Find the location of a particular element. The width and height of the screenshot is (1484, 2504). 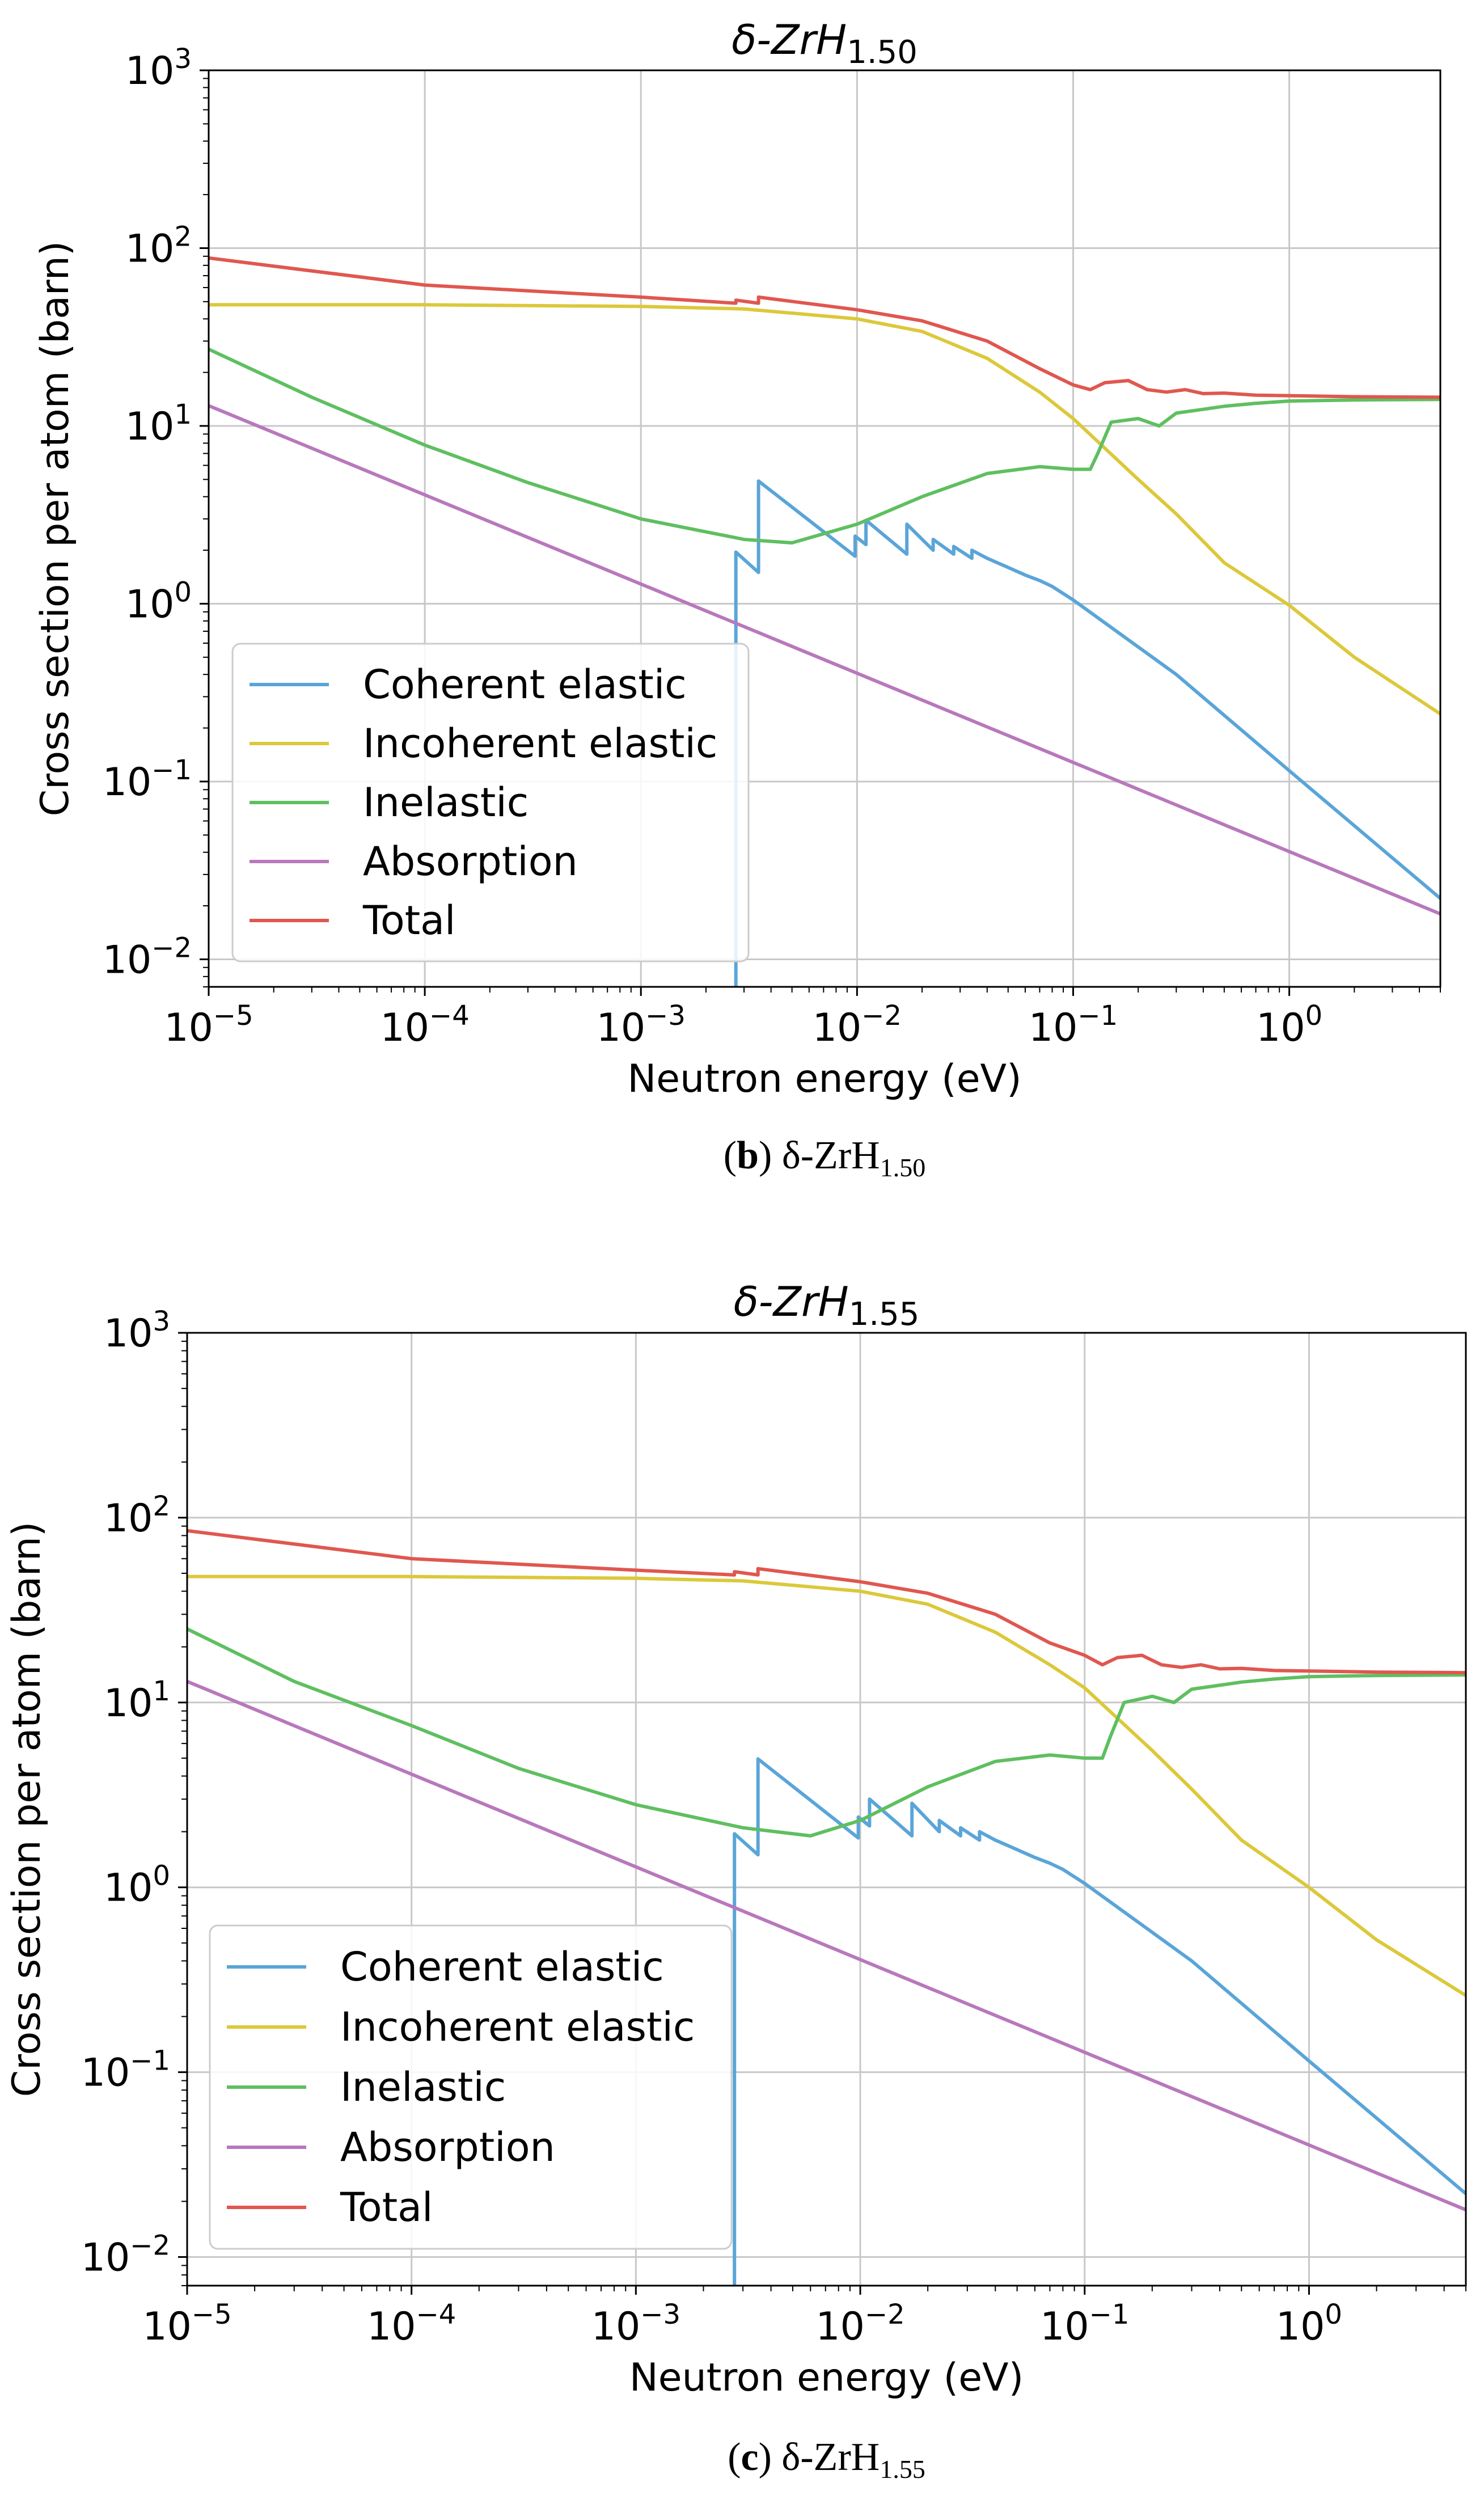

chart-title-subscript: 1.55 is located at coordinates (884, 1314).